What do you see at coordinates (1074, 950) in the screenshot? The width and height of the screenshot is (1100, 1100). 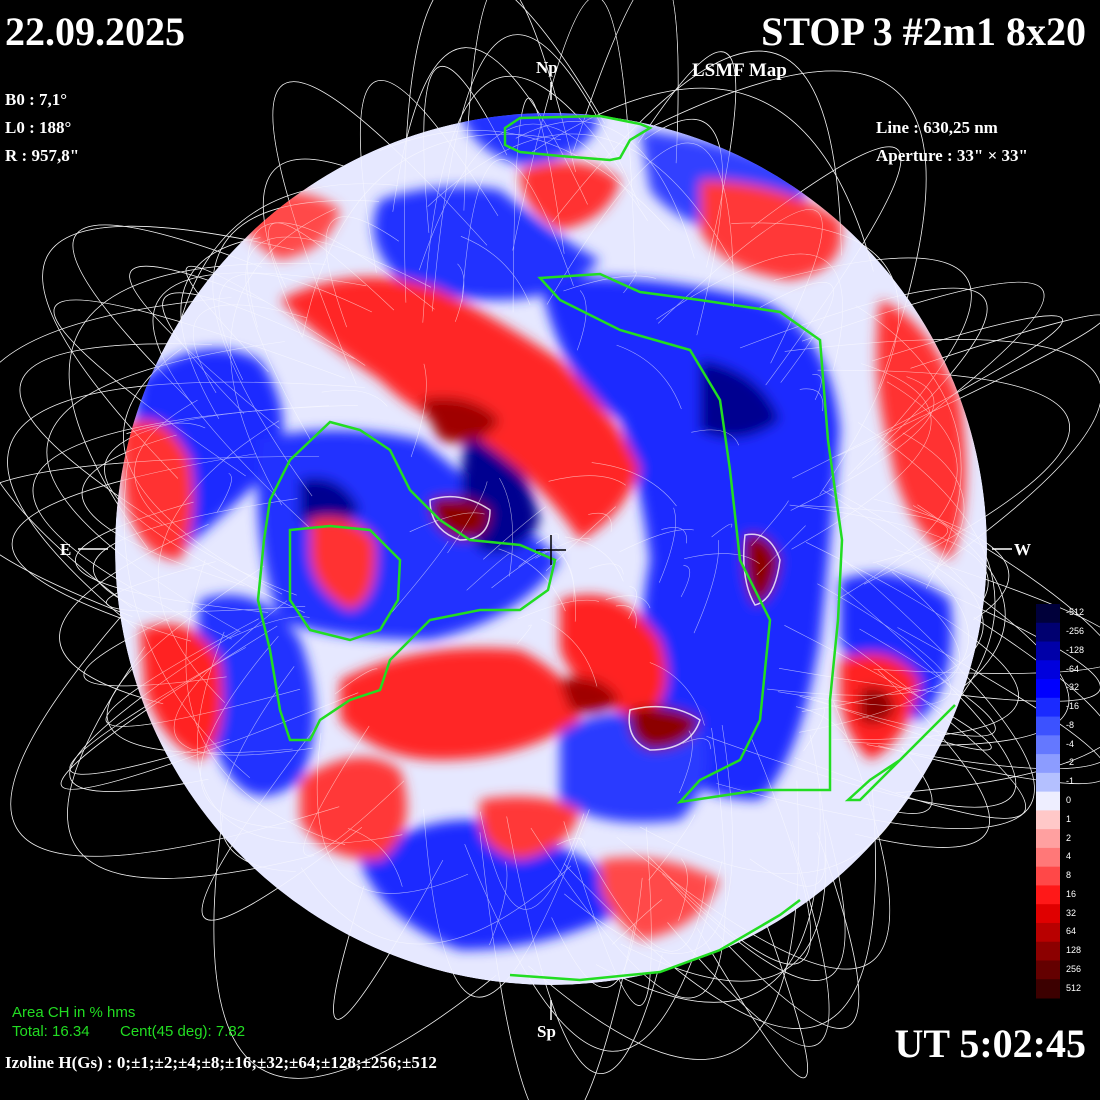 I see `color-scale-tick-label: 128` at bounding box center [1074, 950].